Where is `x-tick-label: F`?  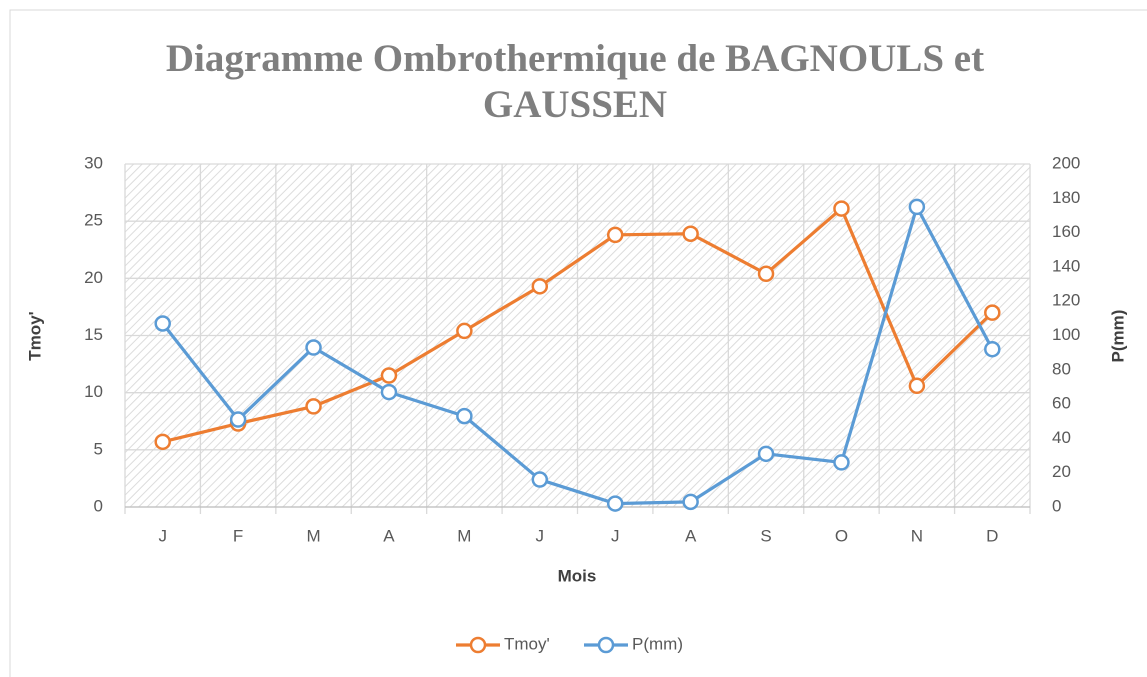
x-tick-label: F is located at coordinates (238, 535).